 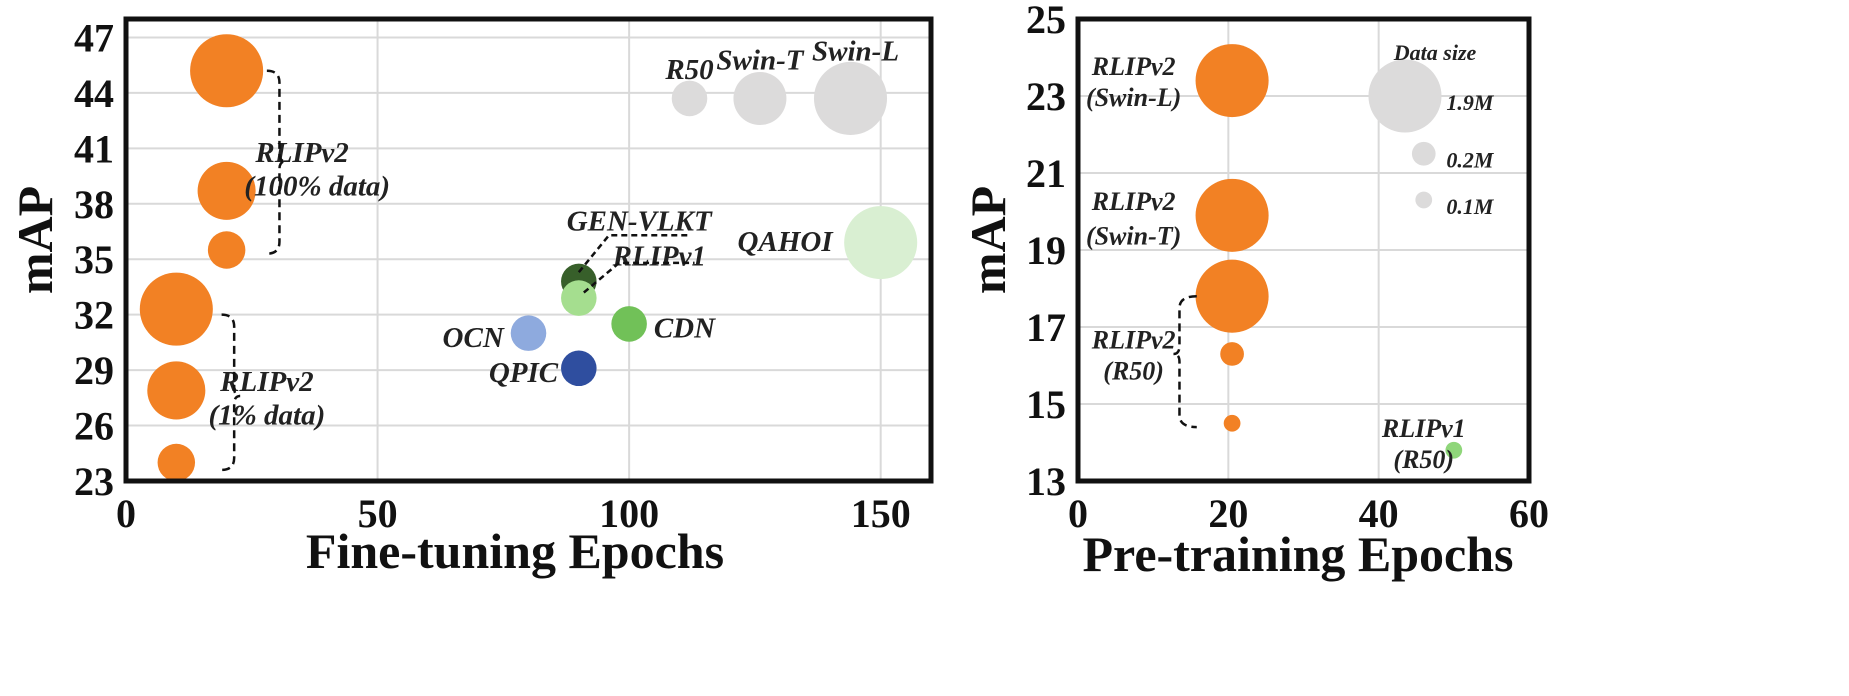 What do you see at coordinates (760, 61) in the screenshot?
I see `label-swin-t: Swin-T` at bounding box center [760, 61].